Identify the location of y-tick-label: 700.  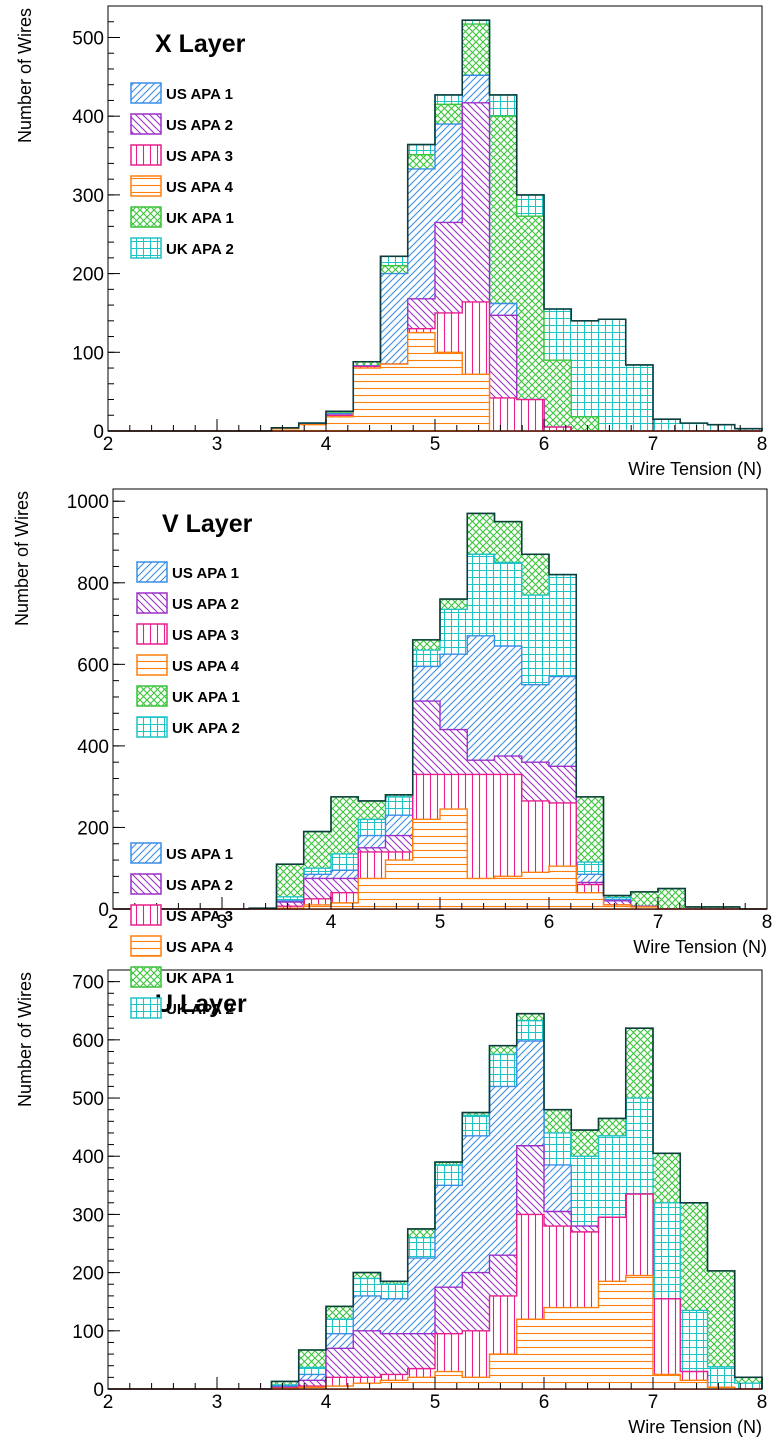
(88, 983).